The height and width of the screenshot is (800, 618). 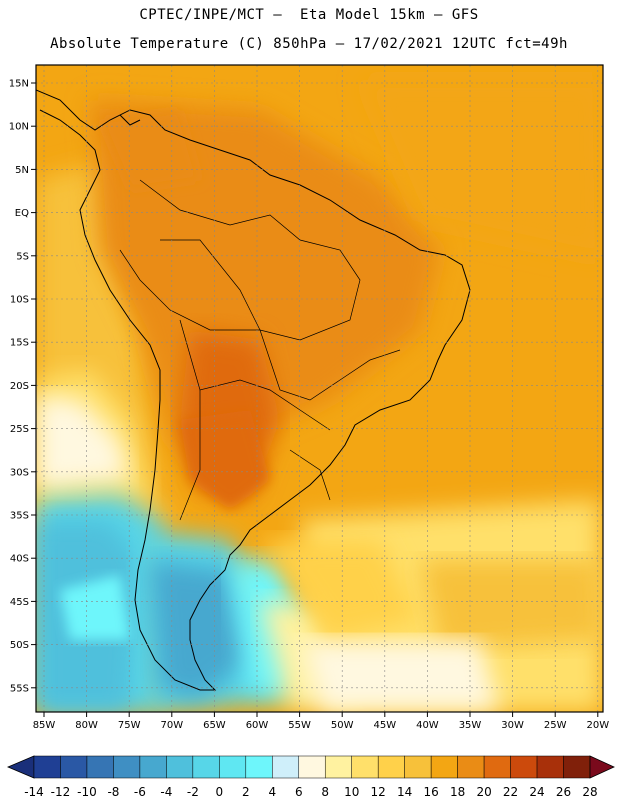 What do you see at coordinates (470, 725) in the screenshot?
I see `lon-label: 35W` at bounding box center [470, 725].